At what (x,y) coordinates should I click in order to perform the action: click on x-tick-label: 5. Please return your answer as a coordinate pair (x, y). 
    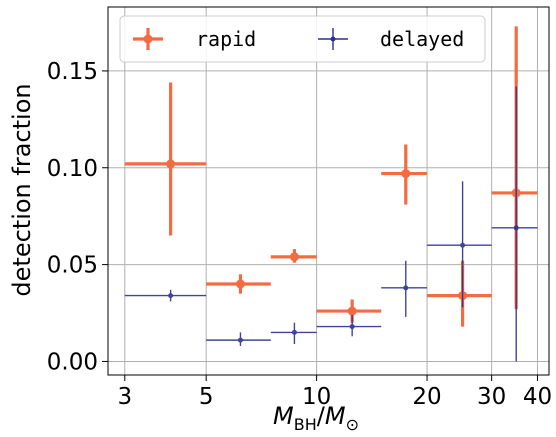
    Looking at the image, I should click on (206, 397).